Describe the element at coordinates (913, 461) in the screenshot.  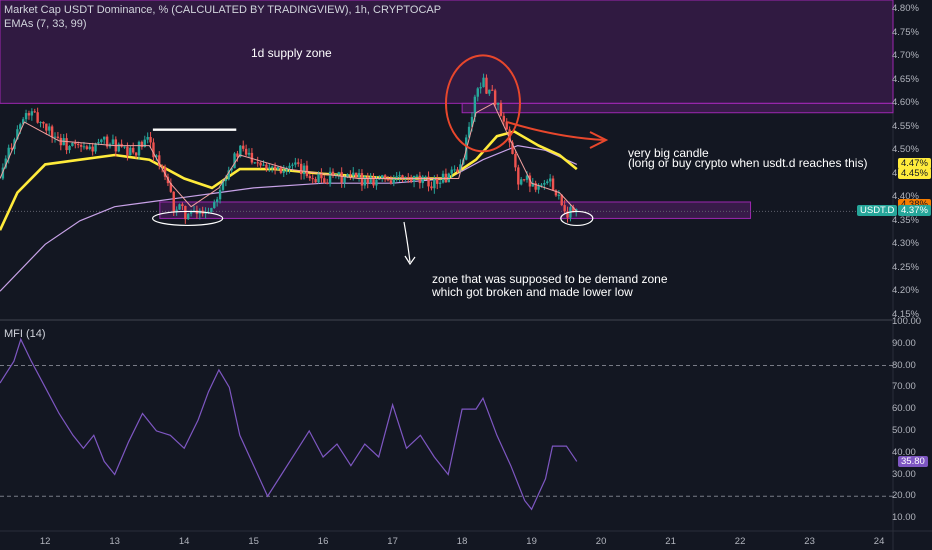
I see `mfi-current-badge: 35.80` at that location.